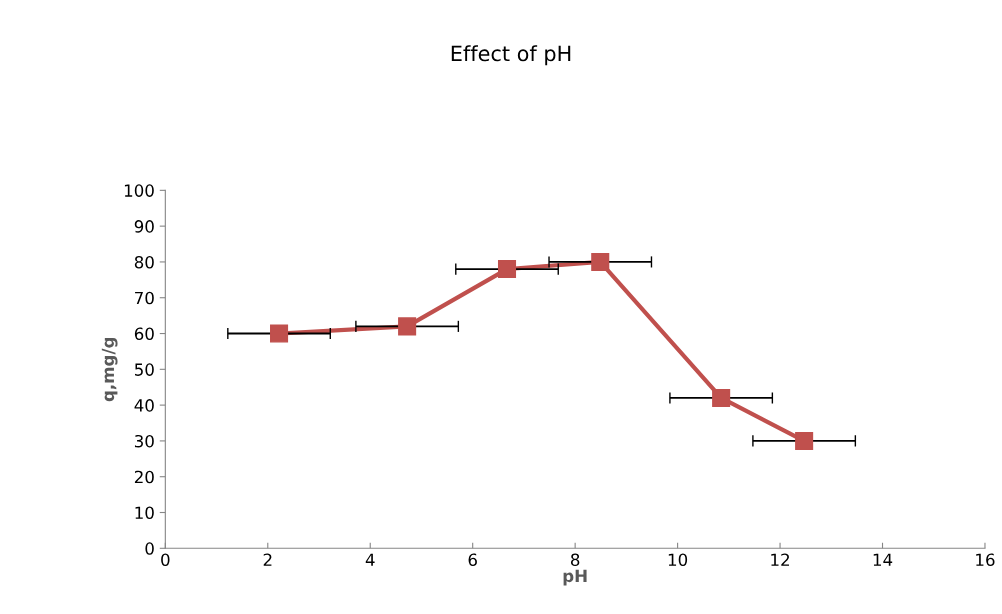 The width and height of the screenshot is (1002, 614). Describe the element at coordinates (883, 559) in the screenshot. I see `x-tick-label: 14` at that location.